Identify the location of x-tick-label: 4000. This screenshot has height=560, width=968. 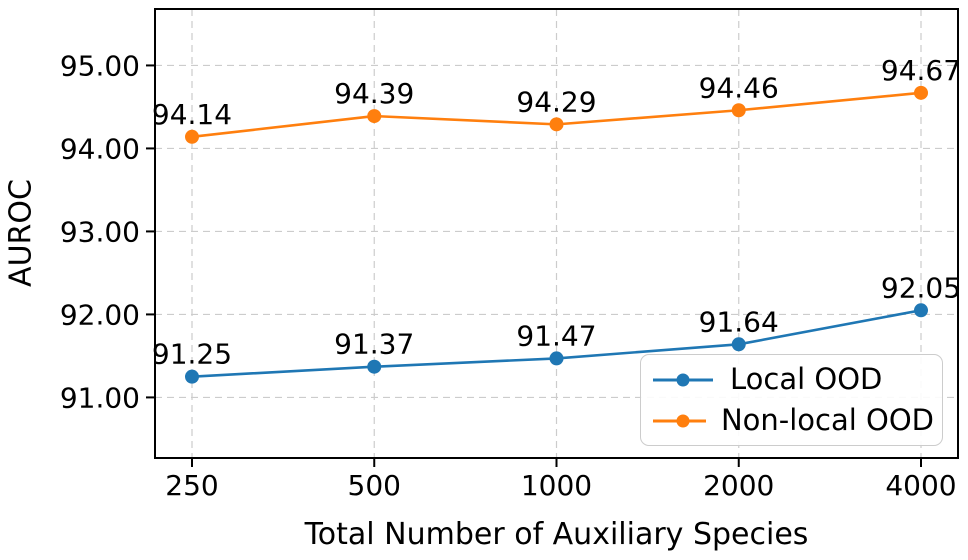
(920, 485).